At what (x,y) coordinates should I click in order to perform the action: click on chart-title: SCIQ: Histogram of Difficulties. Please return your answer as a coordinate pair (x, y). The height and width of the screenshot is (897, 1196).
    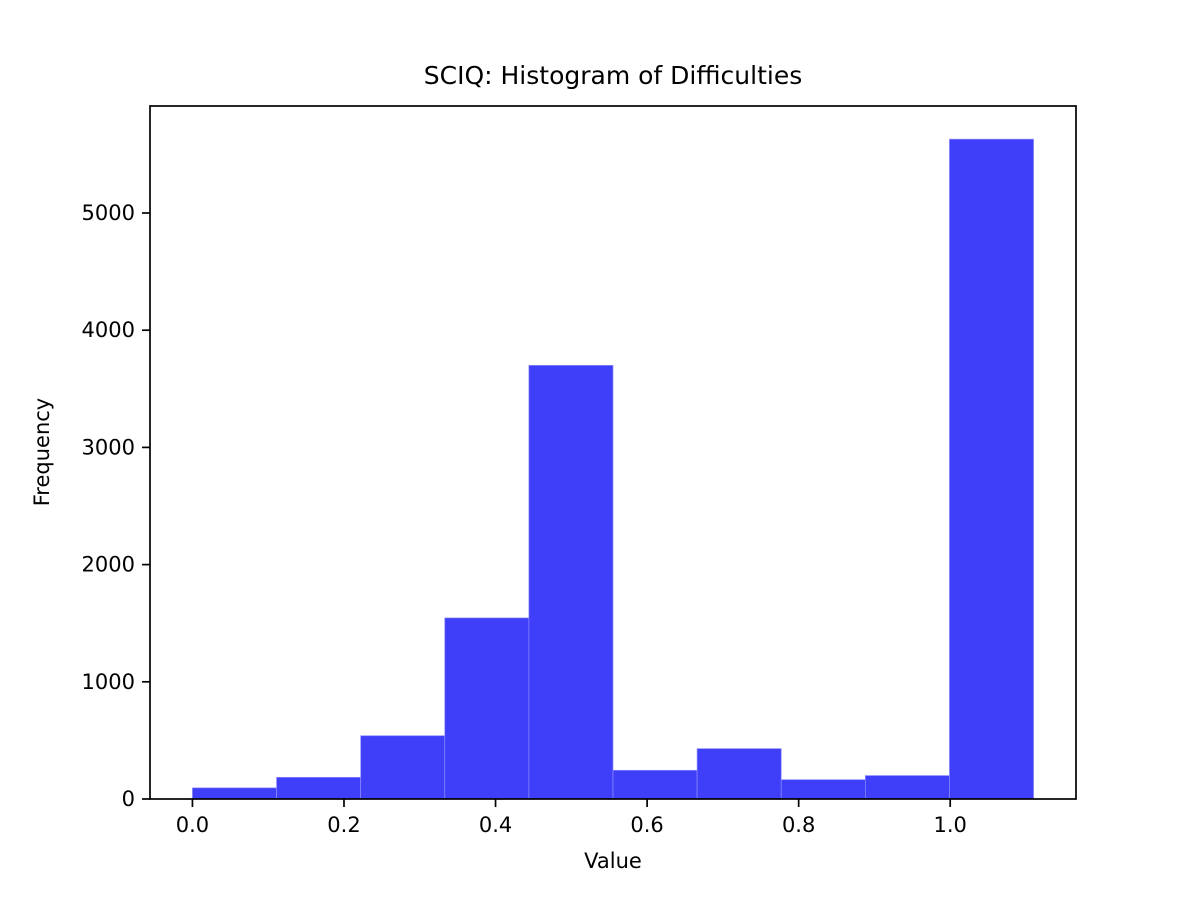
    Looking at the image, I should click on (613, 75).